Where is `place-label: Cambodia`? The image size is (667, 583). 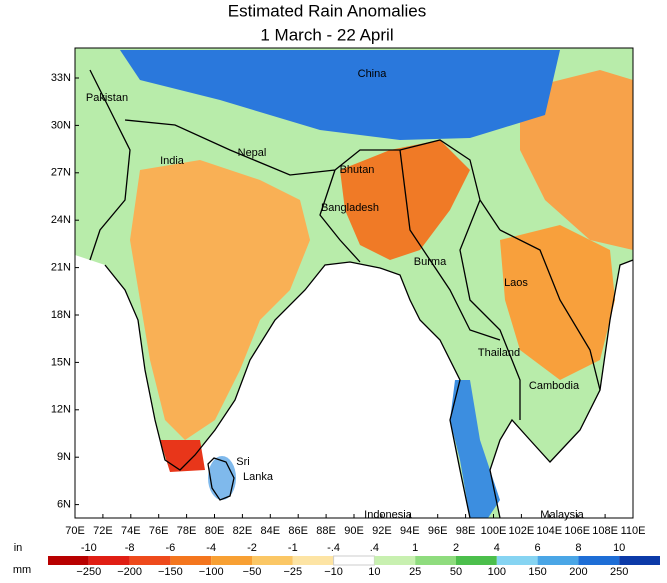
place-label: Cambodia is located at coordinates (554, 386).